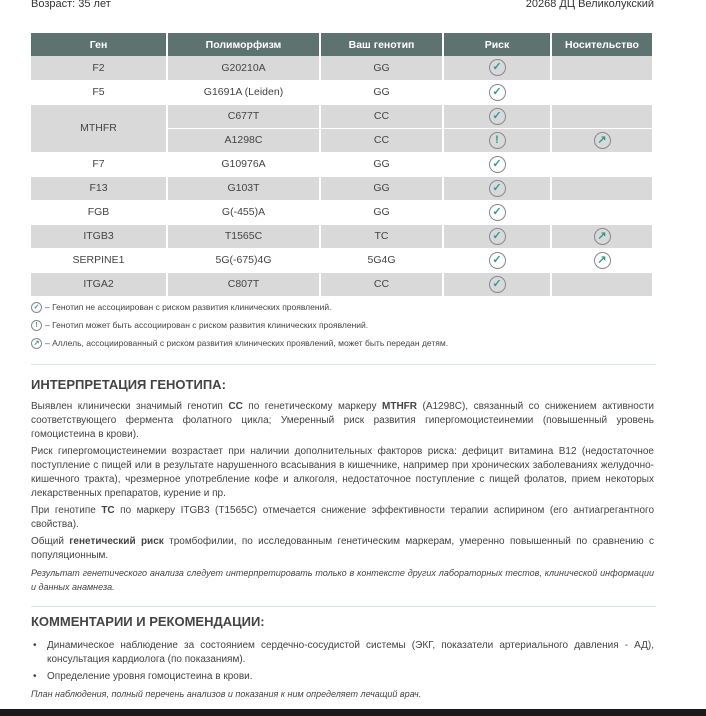 The width and height of the screenshot is (706, 716). Describe the element at coordinates (244, 44) in the screenshot. I see `col-polymorphism: Полиморфизм` at that location.